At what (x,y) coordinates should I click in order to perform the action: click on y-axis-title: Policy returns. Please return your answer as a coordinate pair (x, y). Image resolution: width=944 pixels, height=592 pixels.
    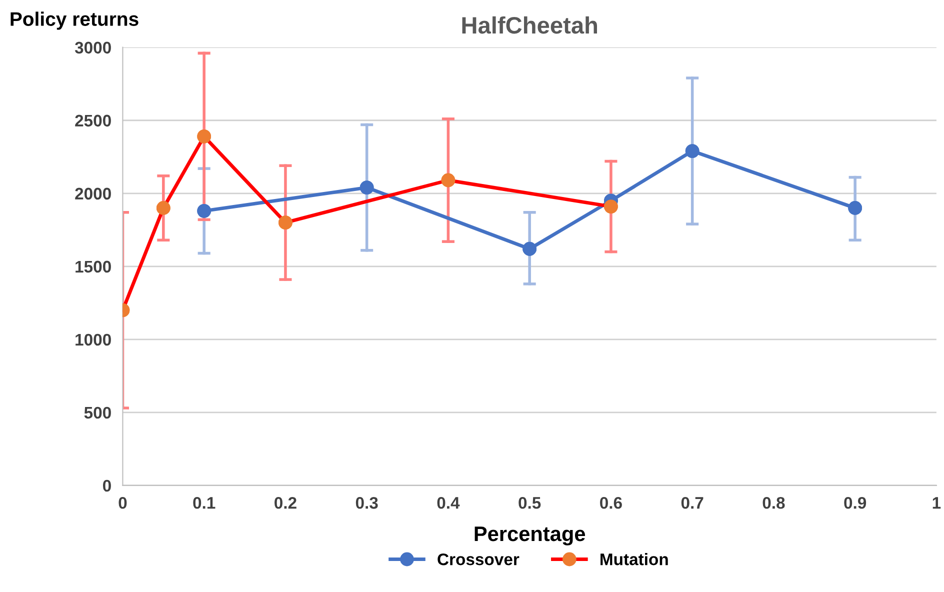
    Looking at the image, I should click on (74, 21).